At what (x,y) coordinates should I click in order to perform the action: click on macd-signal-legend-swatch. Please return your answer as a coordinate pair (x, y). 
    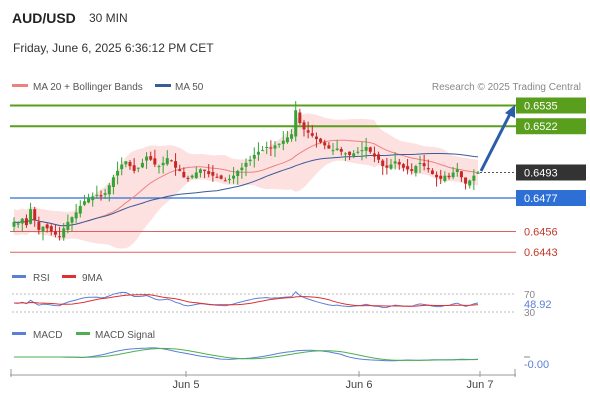
    Looking at the image, I should click on (83, 333).